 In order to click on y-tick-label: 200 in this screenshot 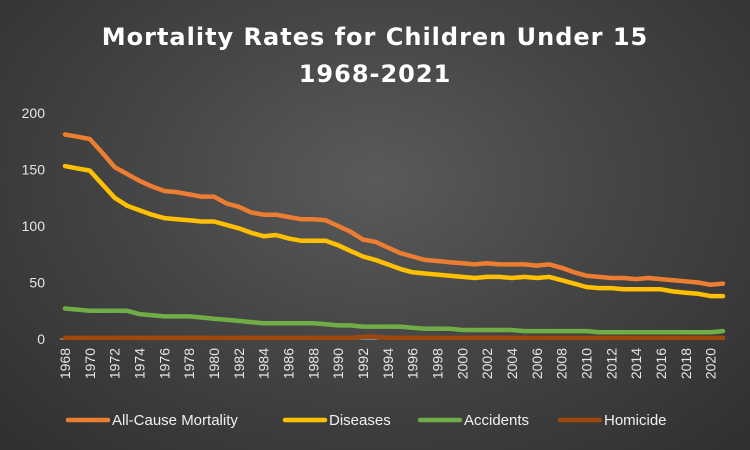, I will do `click(34, 113)`.